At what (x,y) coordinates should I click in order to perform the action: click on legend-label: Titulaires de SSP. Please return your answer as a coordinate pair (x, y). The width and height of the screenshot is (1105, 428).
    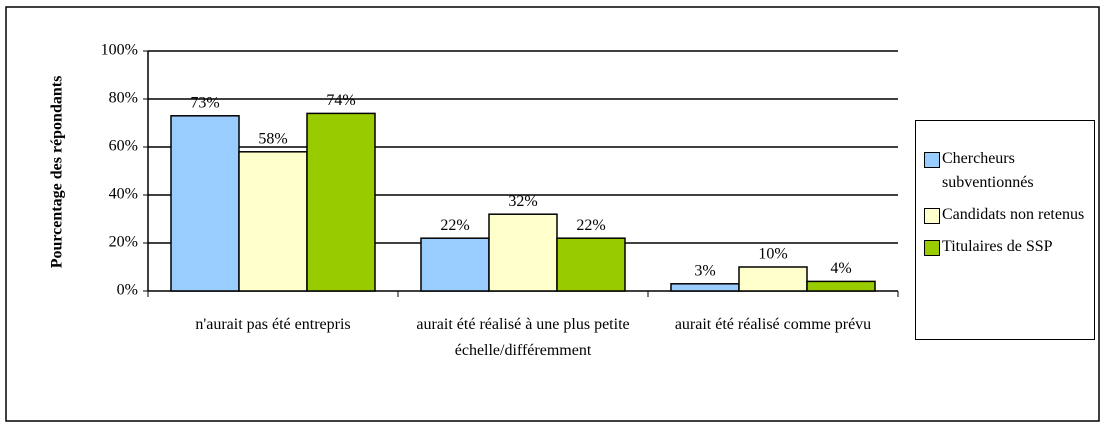
    Looking at the image, I should click on (997, 246).